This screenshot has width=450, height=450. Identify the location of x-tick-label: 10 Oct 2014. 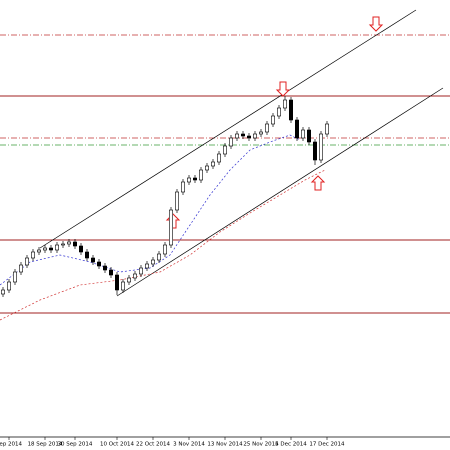
(117, 445).